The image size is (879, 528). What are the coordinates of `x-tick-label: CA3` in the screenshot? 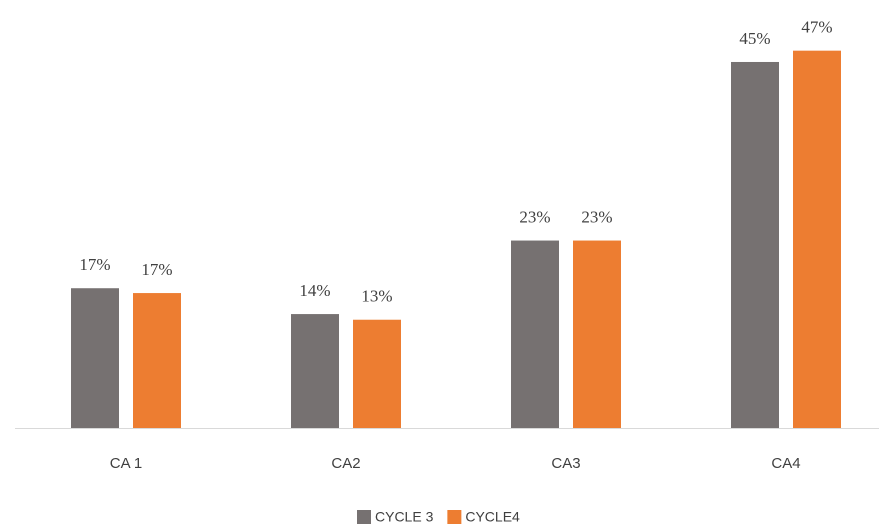 It's located at (565, 463).